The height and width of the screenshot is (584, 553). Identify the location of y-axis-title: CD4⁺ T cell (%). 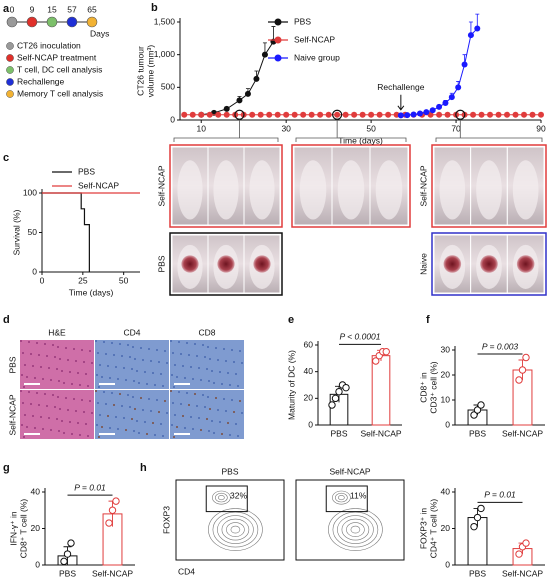
(433, 529).